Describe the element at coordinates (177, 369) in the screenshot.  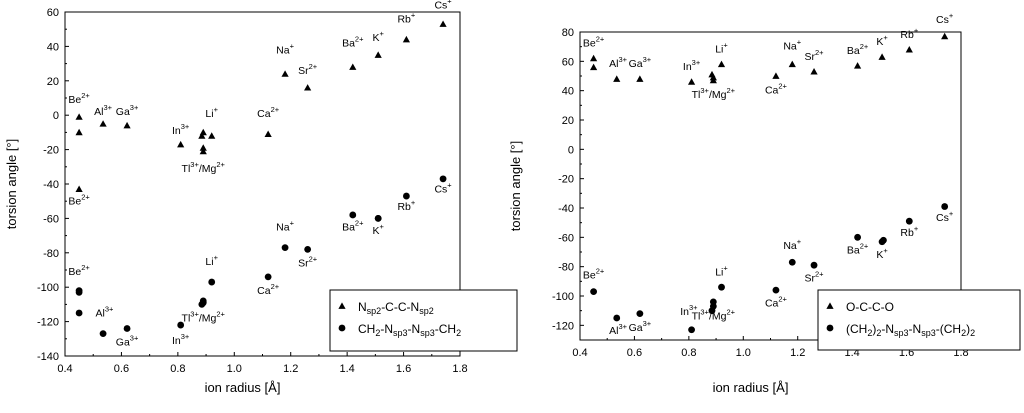
I see `x-tick-label: 0.8` at that location.